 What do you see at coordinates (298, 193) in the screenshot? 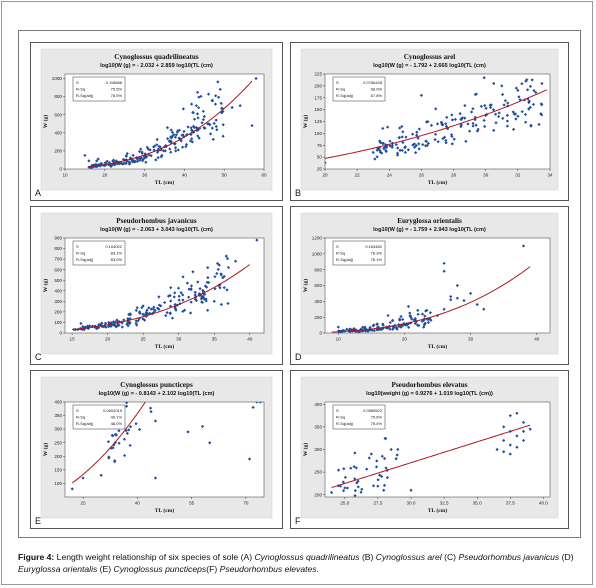
I see `panel-letter-b: B` at bounding box center [298, 193].